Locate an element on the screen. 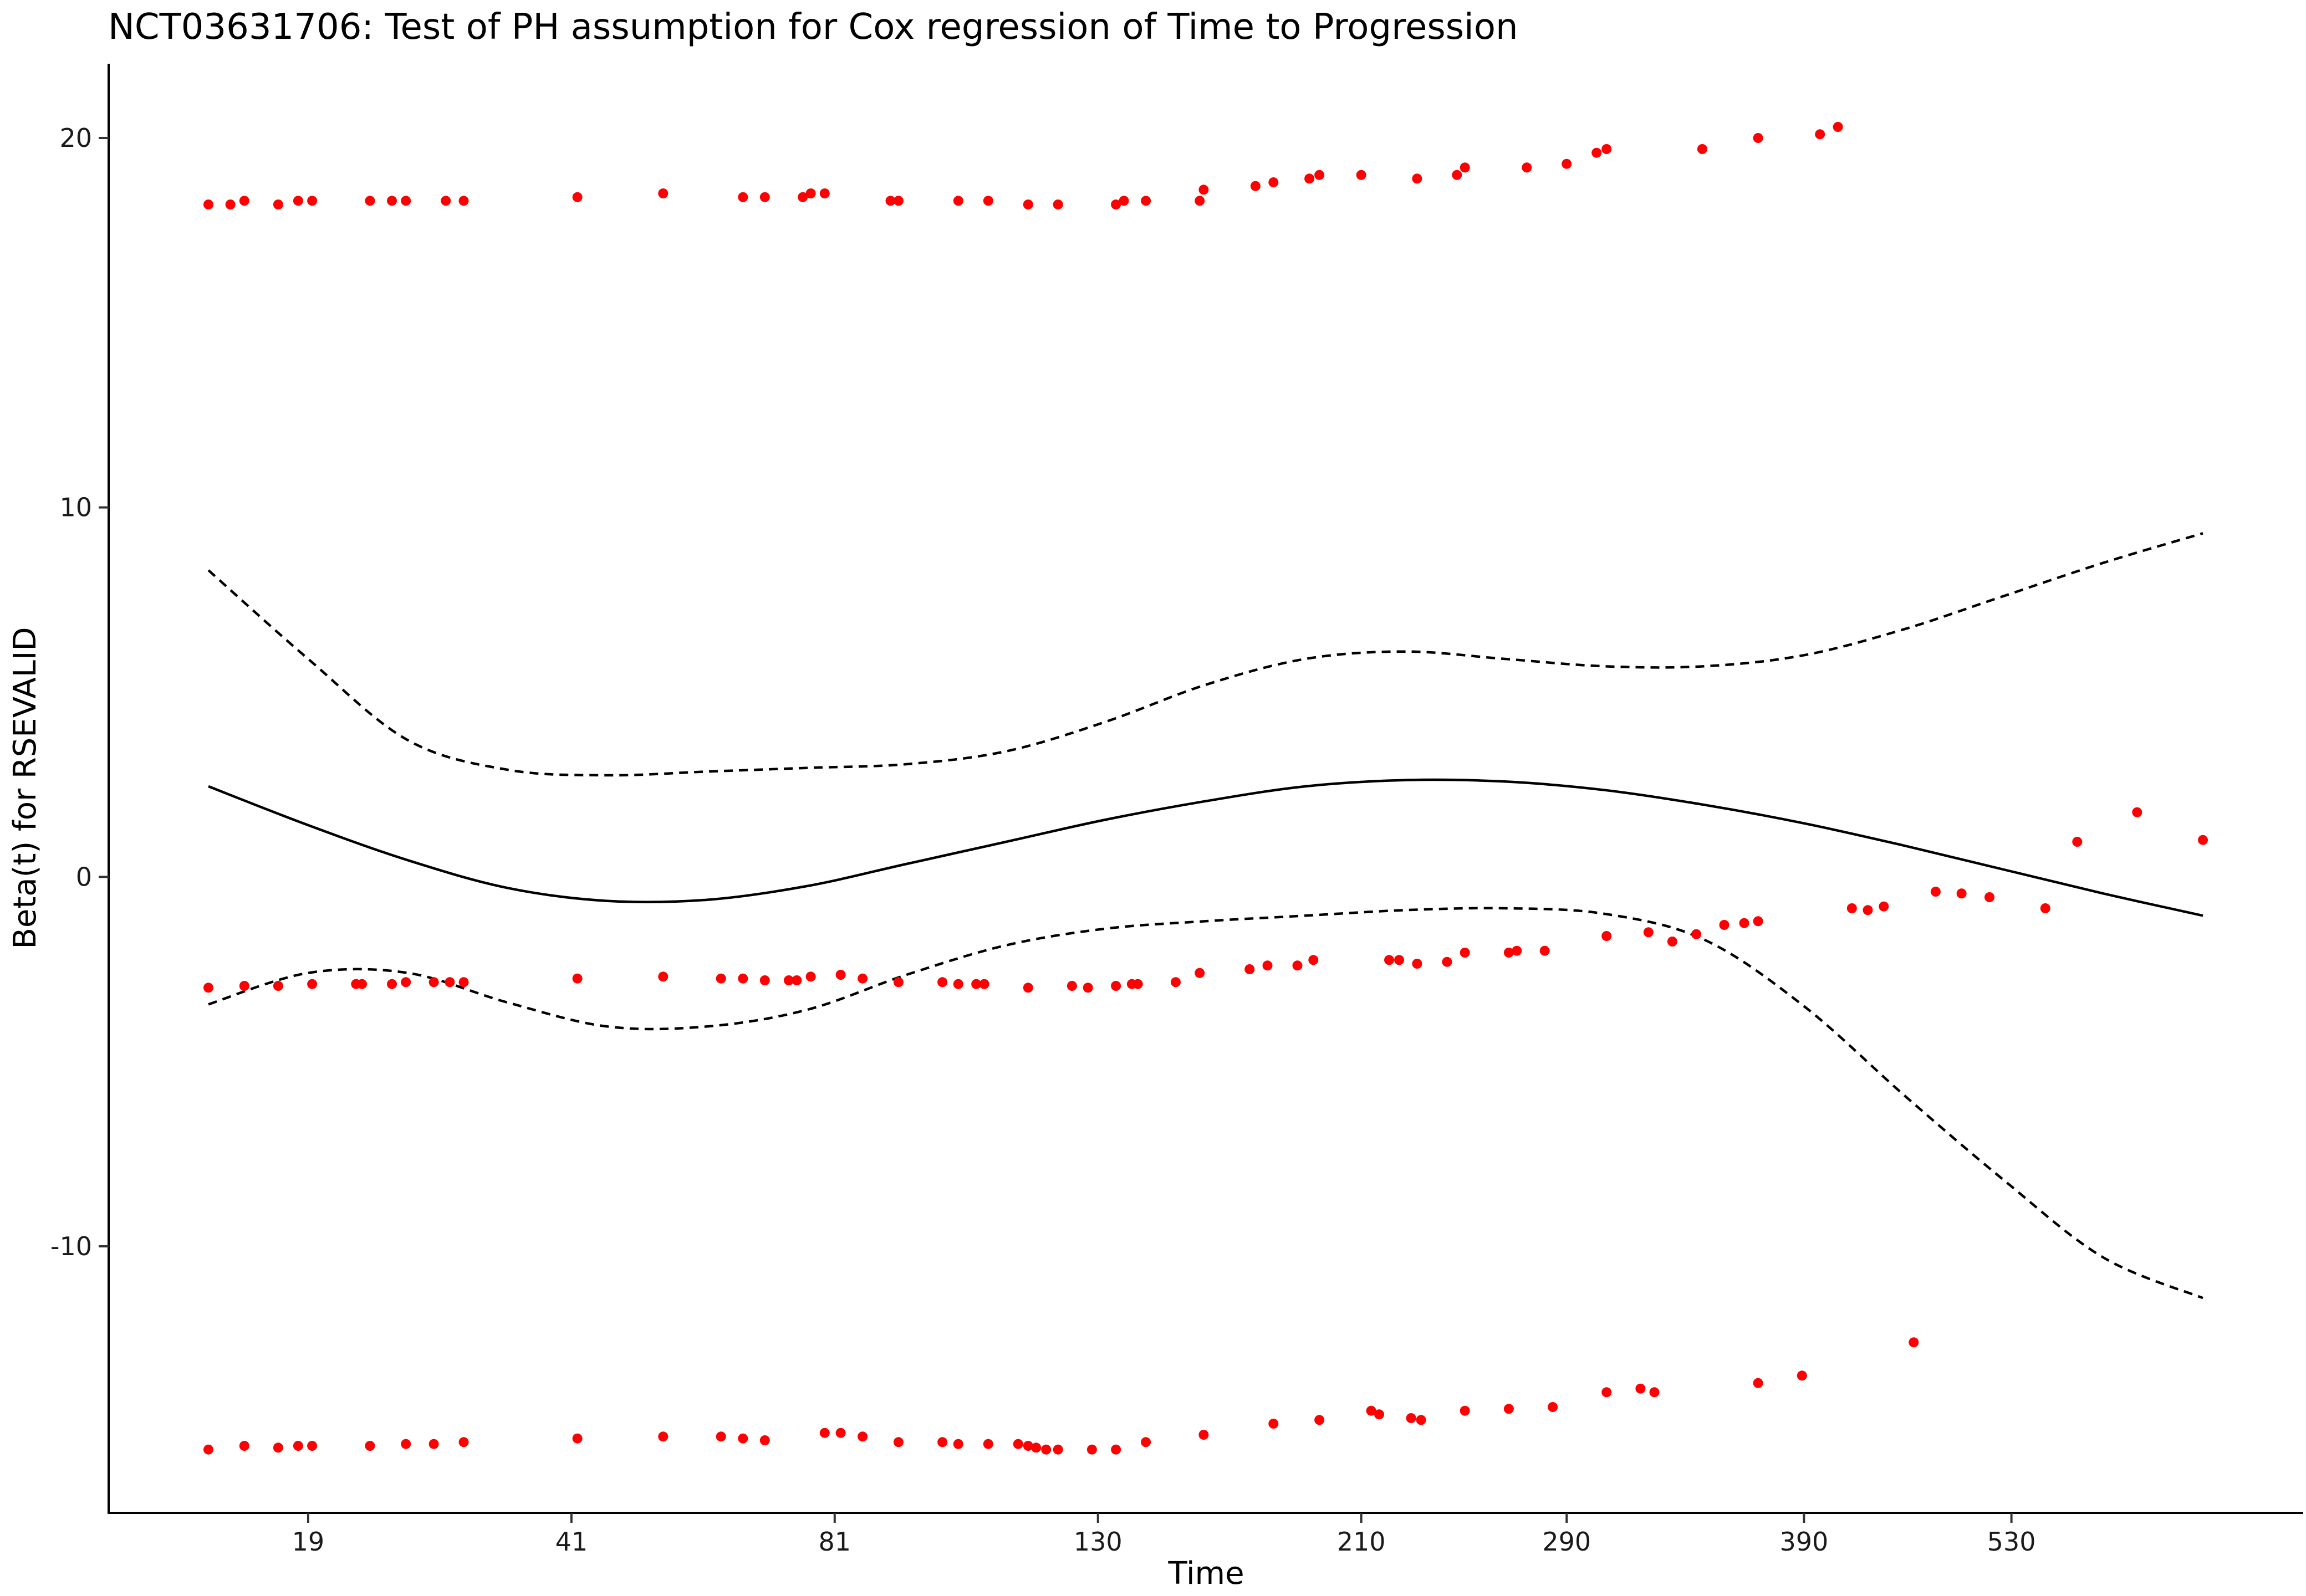  x-tick-label: 19 is located at coordinates (308, 1542).